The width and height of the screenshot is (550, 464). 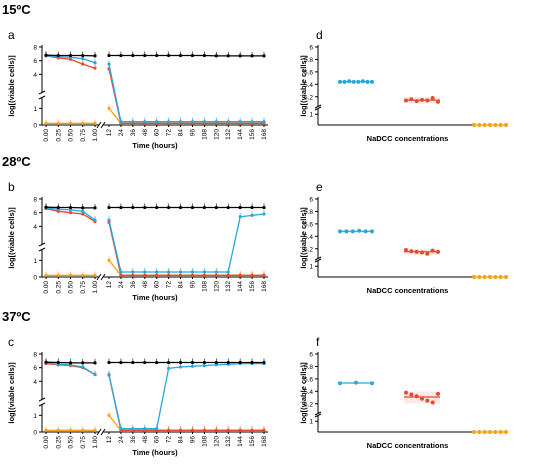 What do you see at coordinates (186, 93) in the screenshot?
I see `series-line` at bounding box center [186, 93].